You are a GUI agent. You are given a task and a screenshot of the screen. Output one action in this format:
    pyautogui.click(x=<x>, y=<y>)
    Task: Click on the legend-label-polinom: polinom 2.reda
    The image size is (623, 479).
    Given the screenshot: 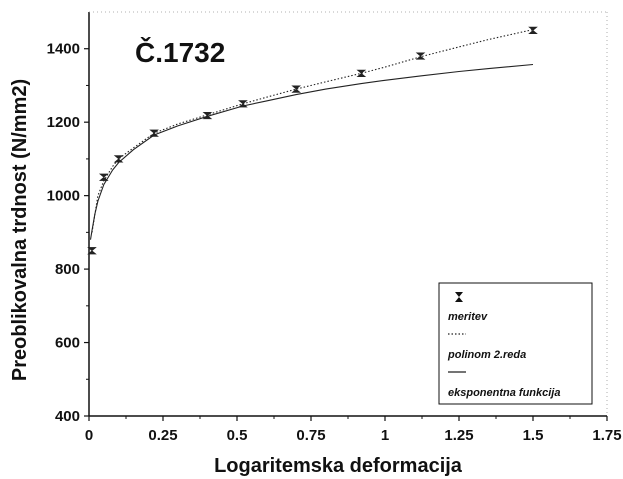 What is the action you would take?
    pyautogui.click(x=486, y=355)
    